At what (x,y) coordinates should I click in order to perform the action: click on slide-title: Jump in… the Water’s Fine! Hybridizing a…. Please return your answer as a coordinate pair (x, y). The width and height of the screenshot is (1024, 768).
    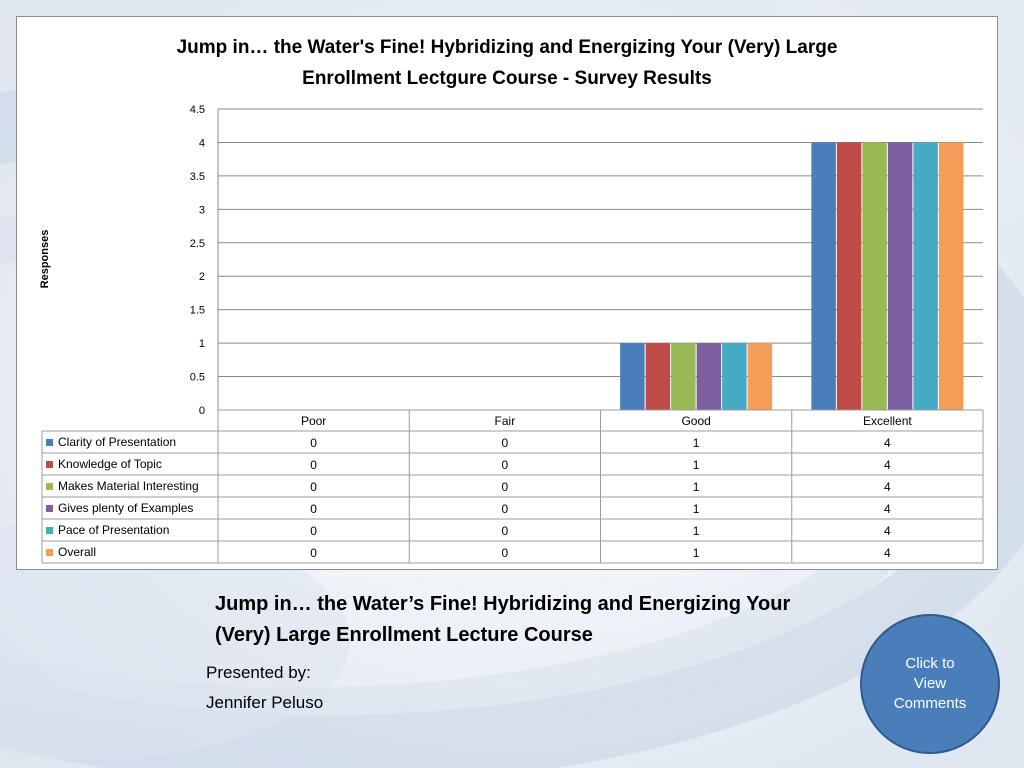
    Looking at the image, I should click on (503, 619).